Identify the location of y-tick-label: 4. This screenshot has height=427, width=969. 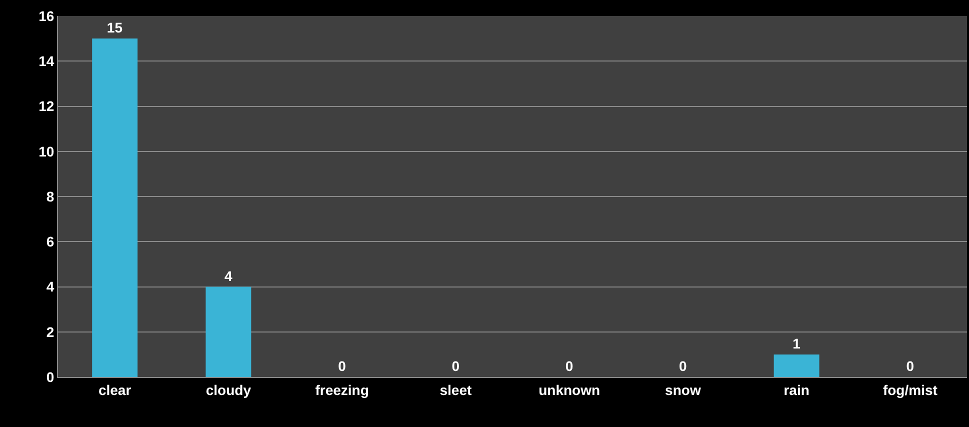
(50, 286).